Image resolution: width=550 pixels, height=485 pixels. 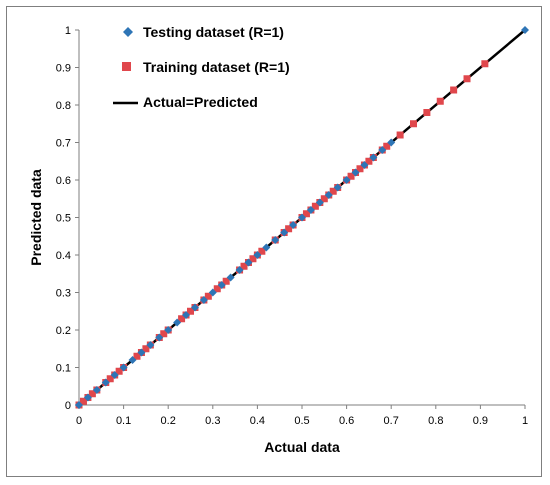 I want to click on y-tick-label: 0.6, so click(x=63, y=181).